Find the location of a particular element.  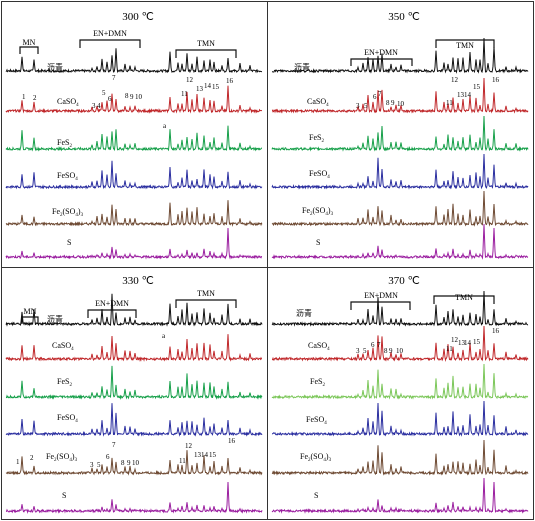

bracket-label-tmn-330: TMN is located at coordinates (206, 293).